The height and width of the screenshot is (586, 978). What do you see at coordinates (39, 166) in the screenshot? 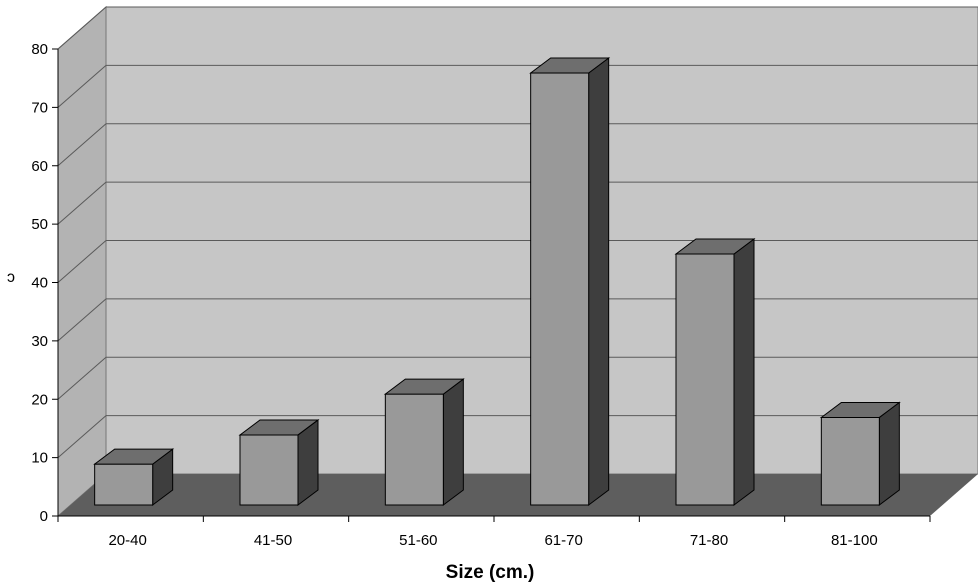
I see `y-tick-label: 60` at bounding box center [39, 166].